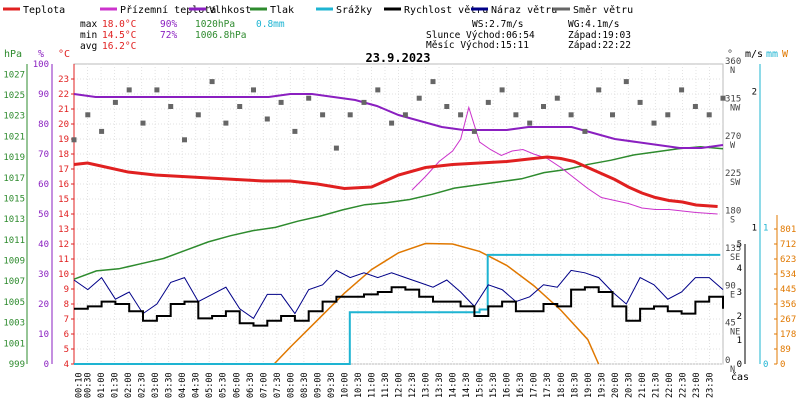 The height and width of the screenshot is (404, 800). Describe the element at coordinates (735, 258) in the screenshot. I see `direction-tick-compass: SE` at that location.